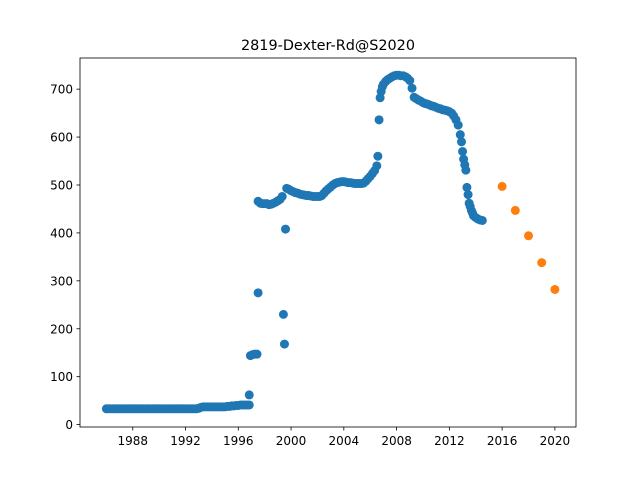 The height and width of the screenshot is (480, 640). I want to click on y-tick-label: 700, so click(61, 90).